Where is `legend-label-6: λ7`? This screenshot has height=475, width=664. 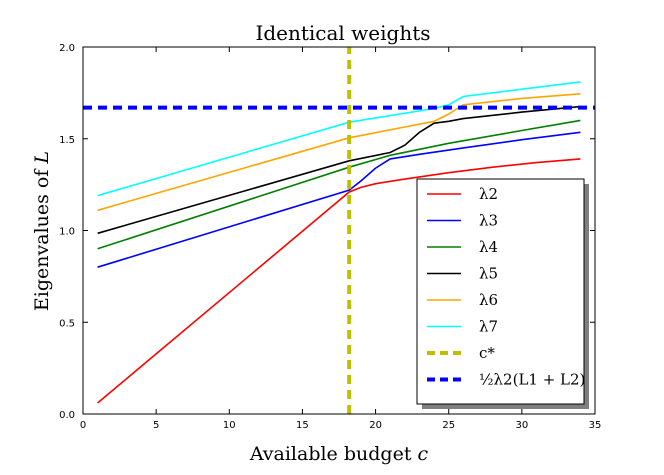 legend-label-6: λ7 is located at coordinates (488, 327).